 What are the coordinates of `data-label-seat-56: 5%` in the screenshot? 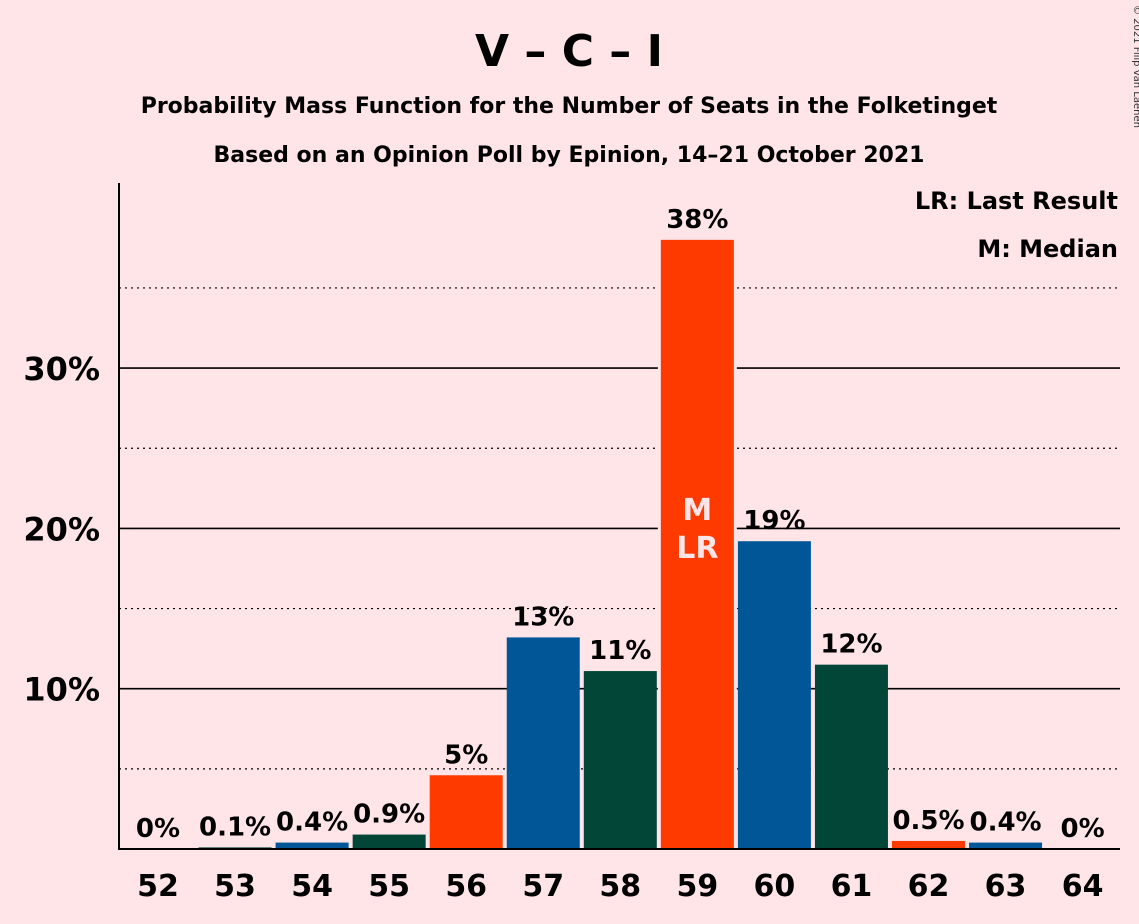 It's located at (466, 755).